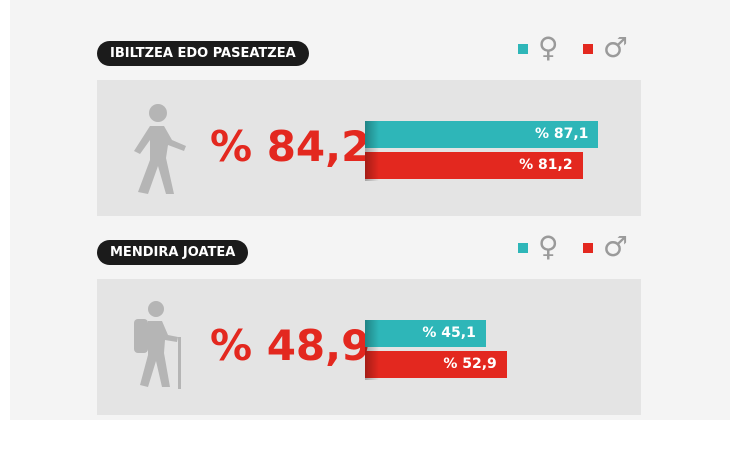  What do you see at coordinates (290, 345) in the screenshot?
I see `total-value: % 48,9` at bounding box center [290, 345].